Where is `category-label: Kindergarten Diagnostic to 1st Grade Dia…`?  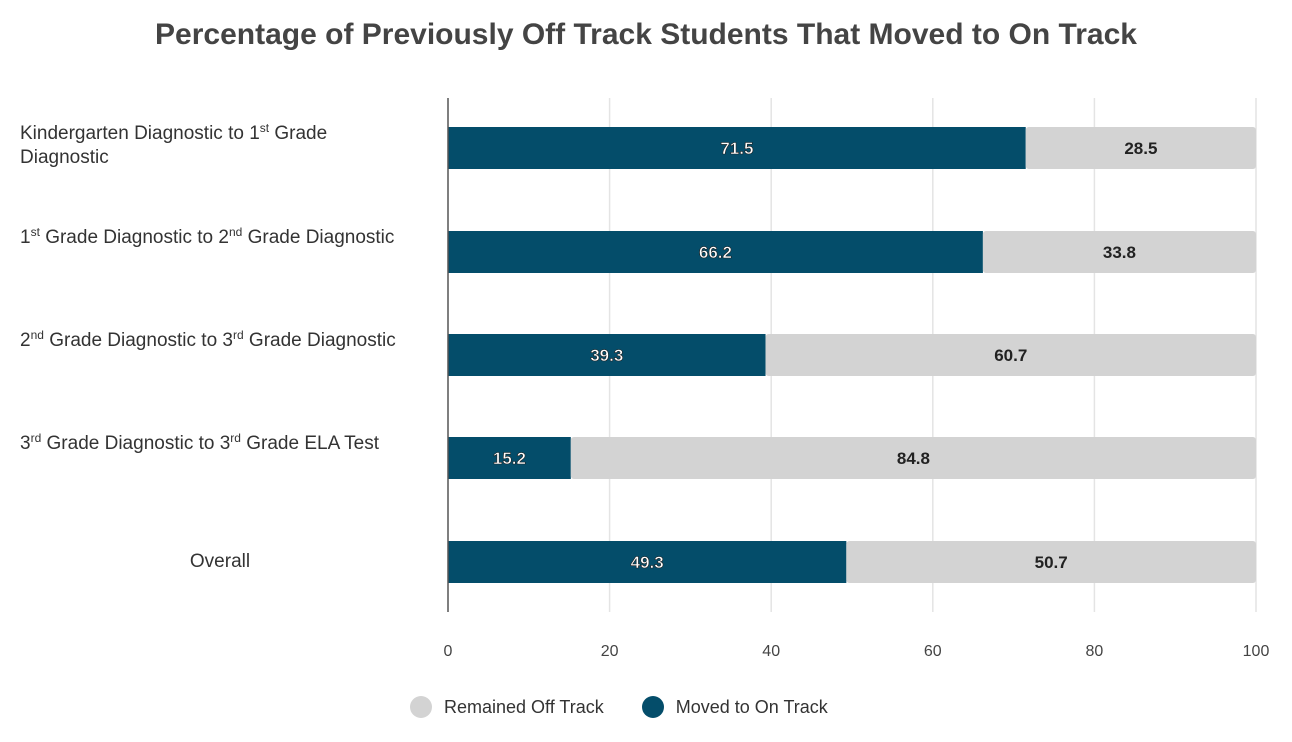 category-label: Kindergarten Diagnostic to 1st Grade Dia… is located at coordinates (174, 144).